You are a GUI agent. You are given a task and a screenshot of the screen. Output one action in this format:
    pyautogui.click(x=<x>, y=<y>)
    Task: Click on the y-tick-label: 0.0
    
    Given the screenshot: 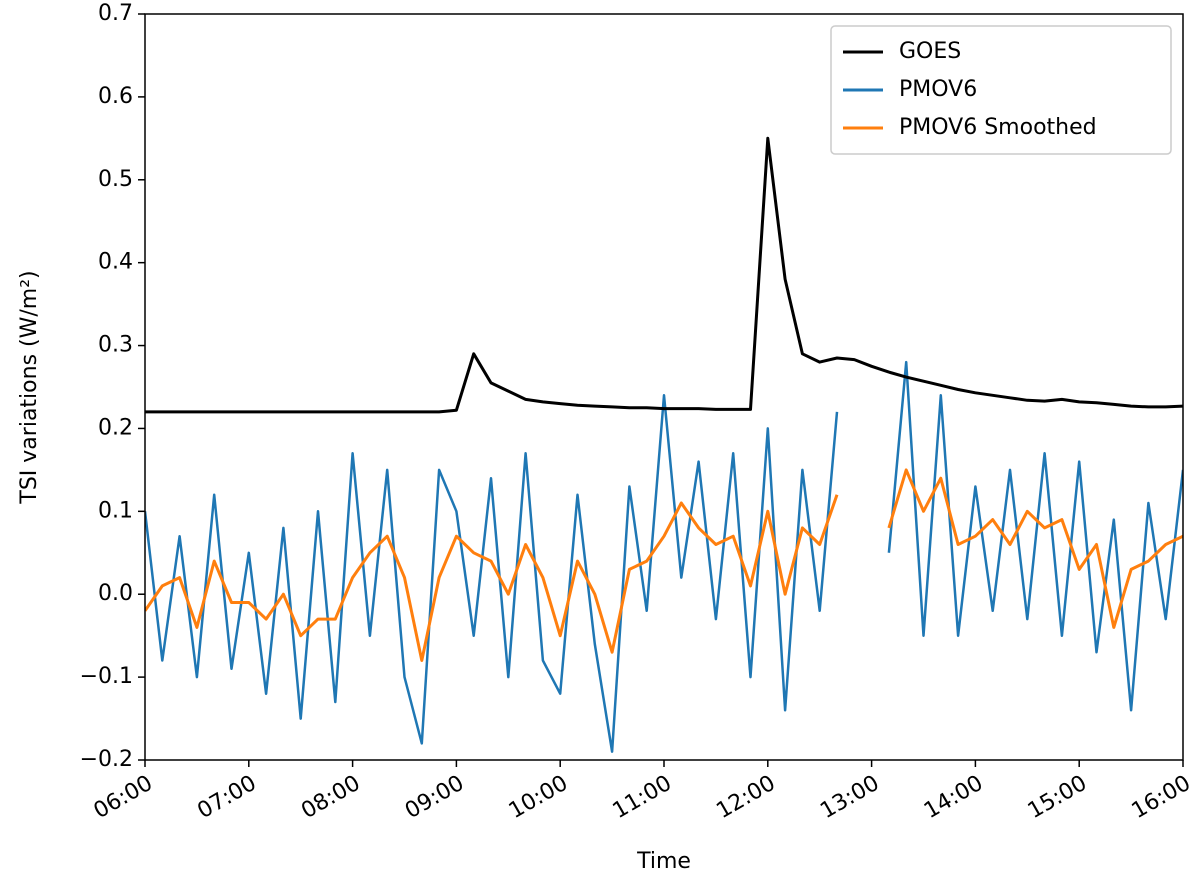 What is the action you would take?
    pyautogui.click(x=115, y=593)
    